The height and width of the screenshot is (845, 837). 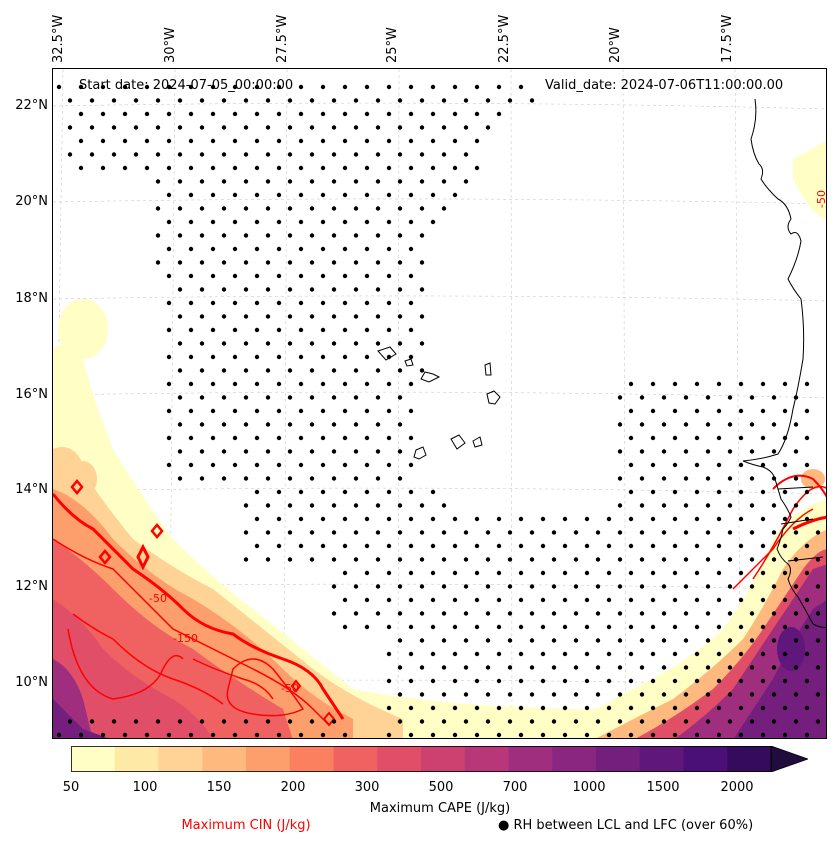 What do you see at coordinates (31, 105) in the screenshot?
I see `lat-label-22N: 22°N` at bounding box center [31, 105].